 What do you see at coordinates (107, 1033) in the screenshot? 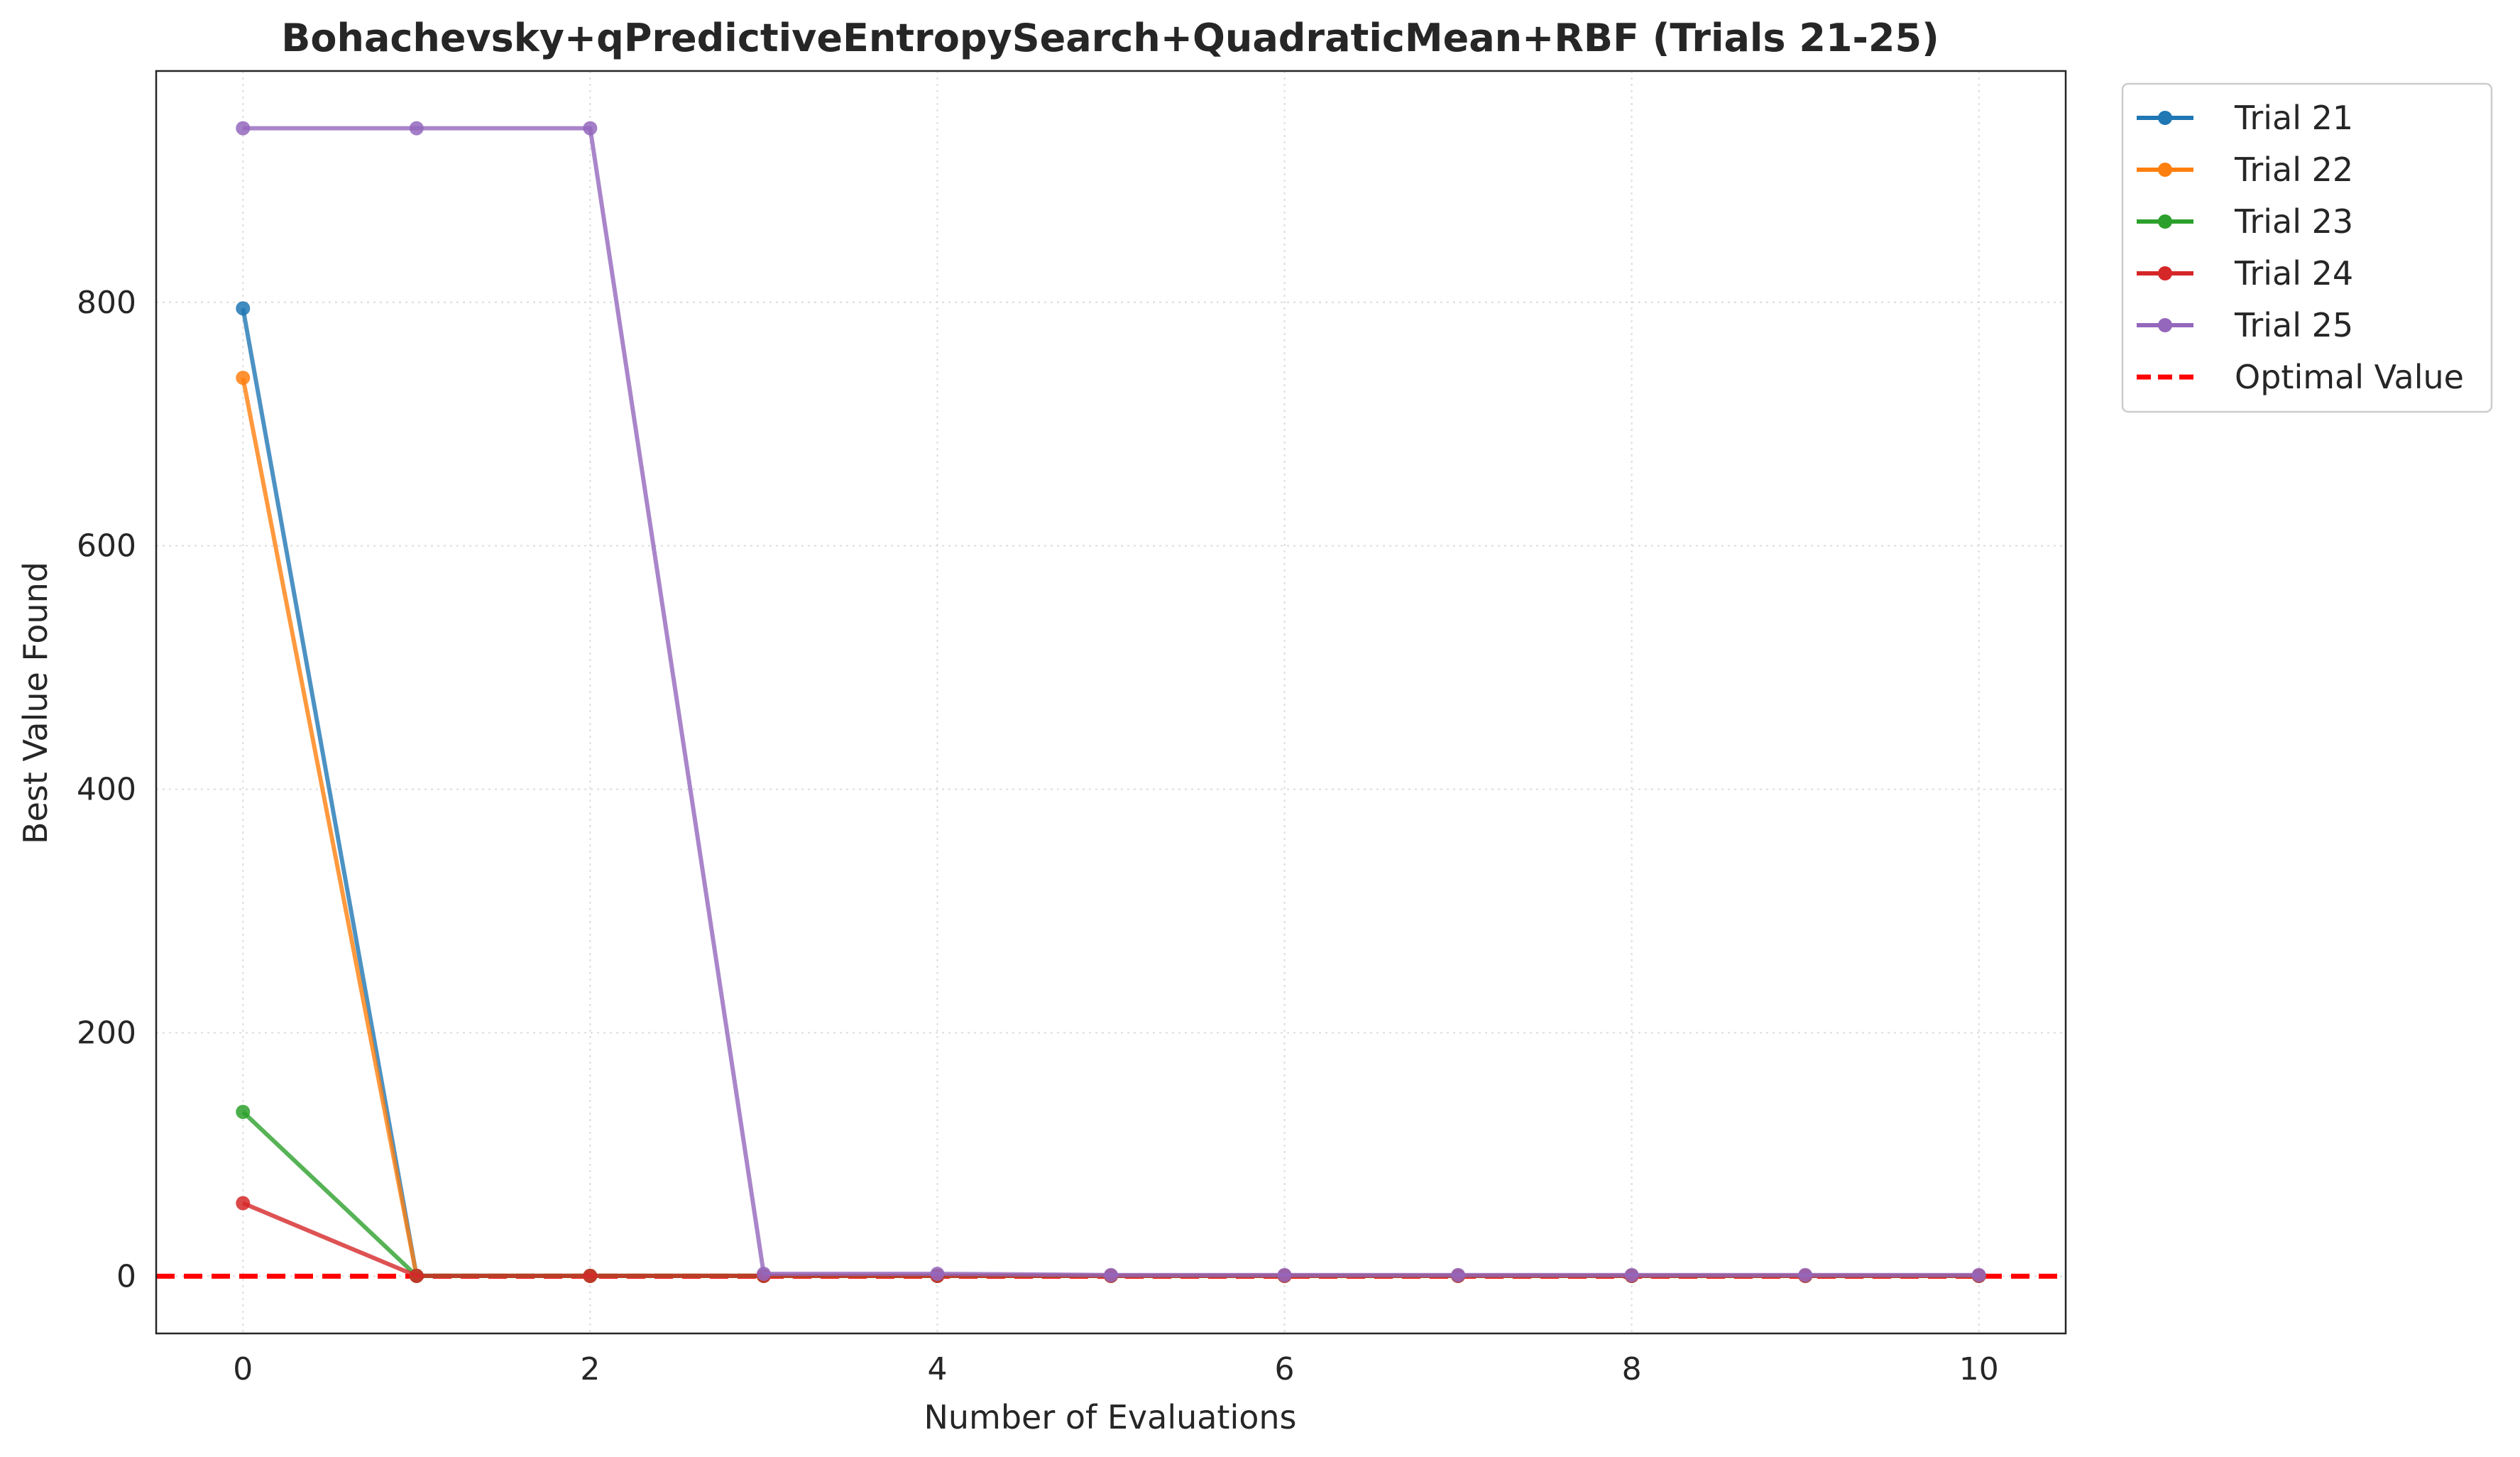
I see `y-tick-label: 200` at bounding box center [107, 1033].